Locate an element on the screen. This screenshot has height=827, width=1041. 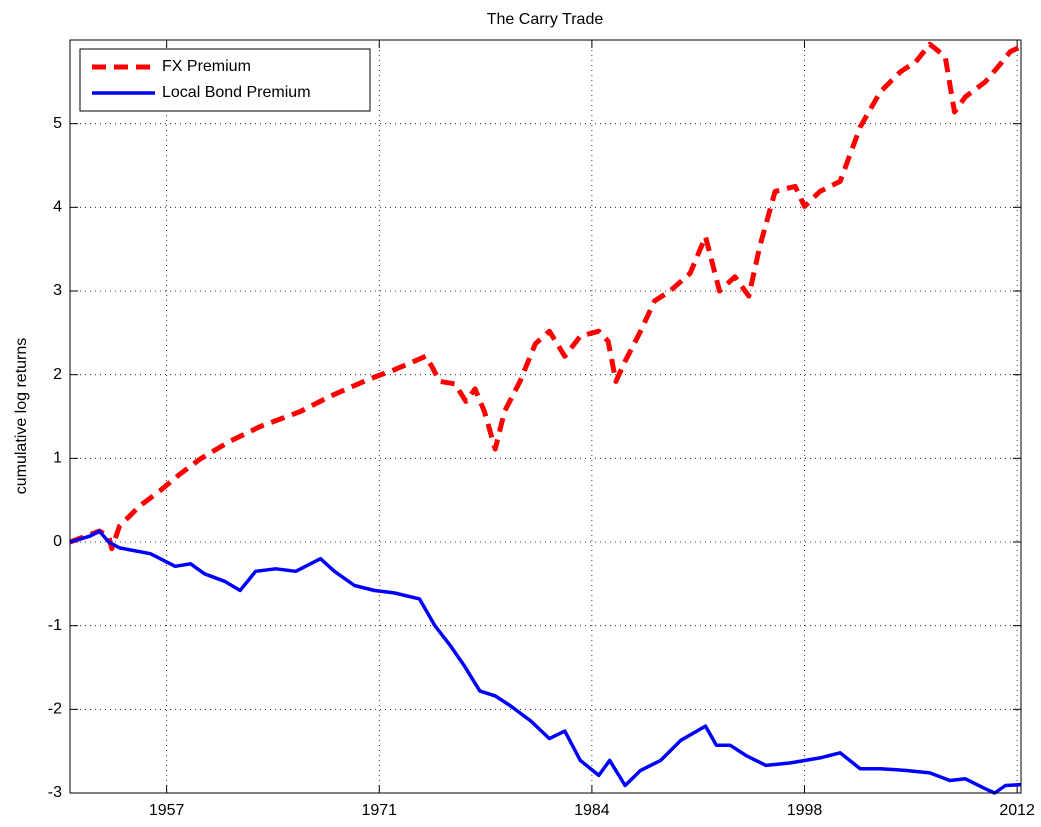
chart-title: The Carry Trade is located at coordinates (545, 19).